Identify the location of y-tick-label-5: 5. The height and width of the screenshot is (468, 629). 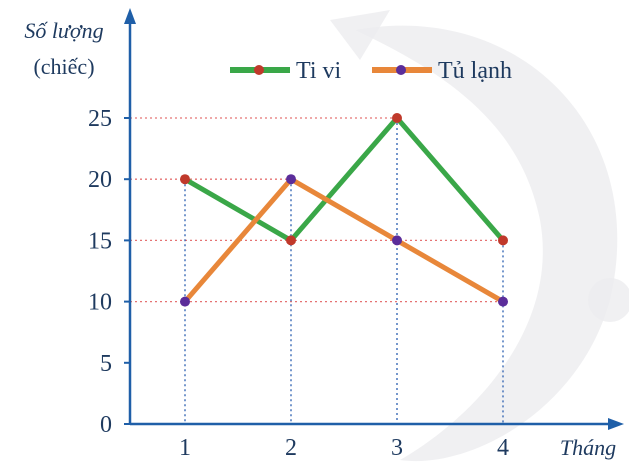
(106, 364).